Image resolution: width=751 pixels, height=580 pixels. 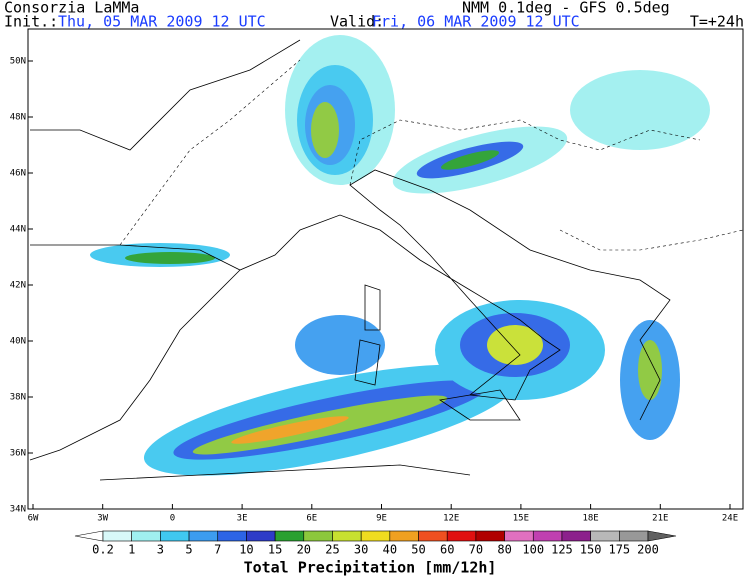 What do you see at coordinates (381, 519) in the screenshot?
I see `lon-label: 9E` at bounding box center [381, 519].